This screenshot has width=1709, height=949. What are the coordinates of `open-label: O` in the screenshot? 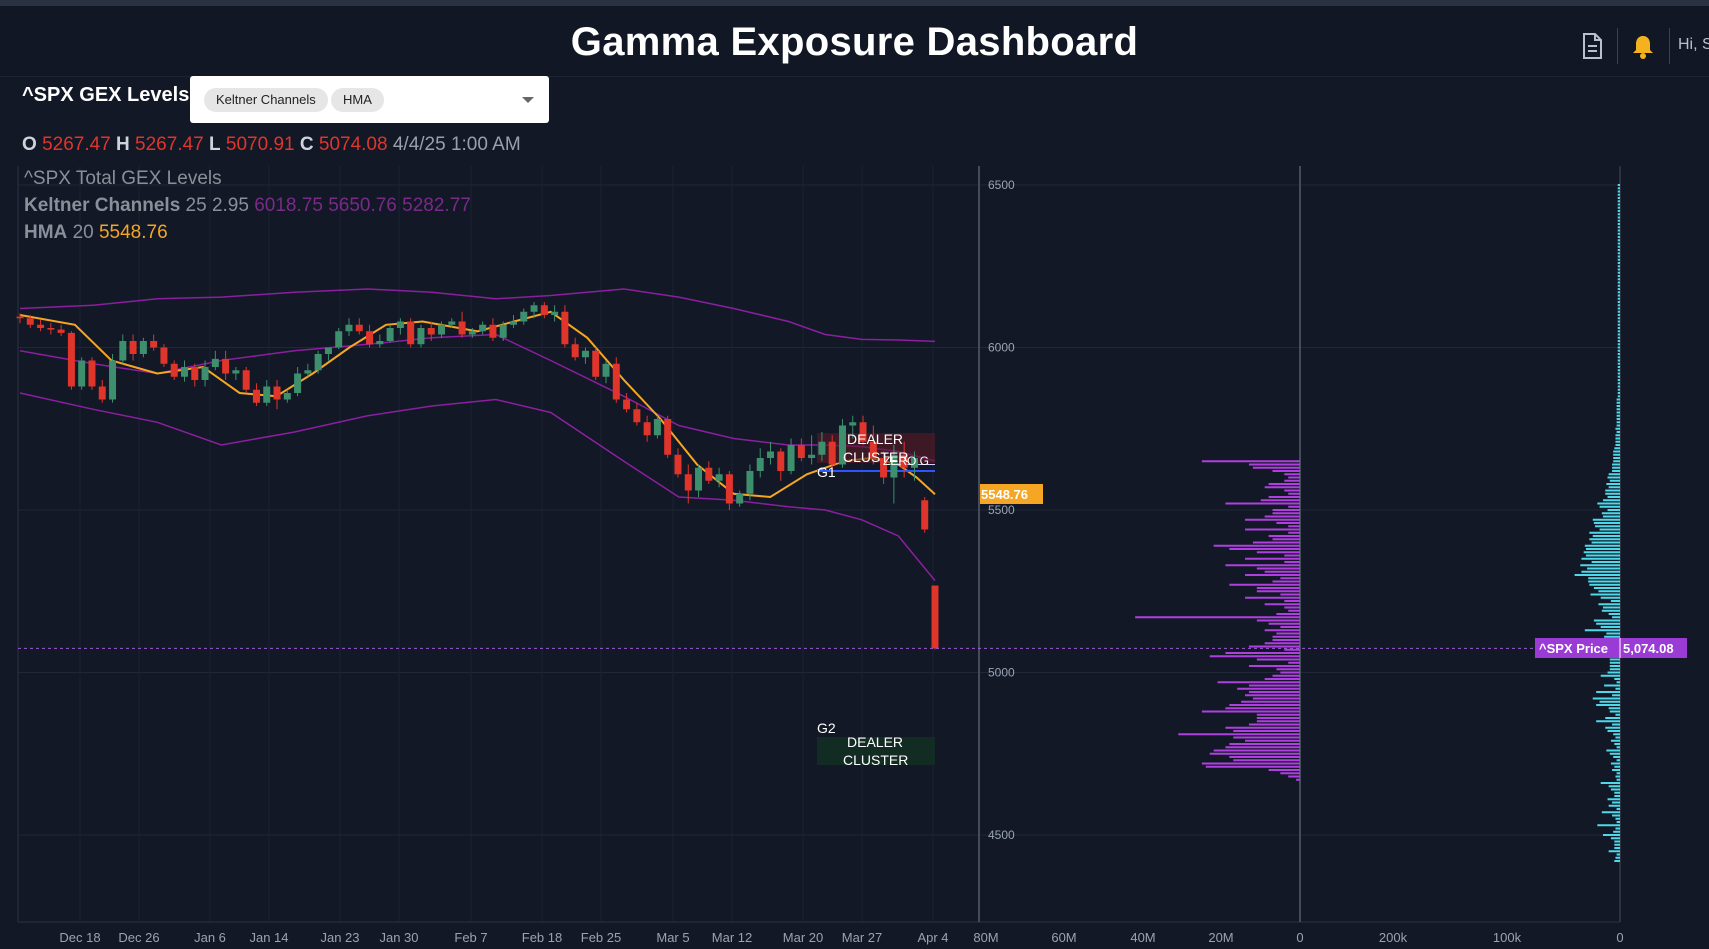 It's located at (29, 144).